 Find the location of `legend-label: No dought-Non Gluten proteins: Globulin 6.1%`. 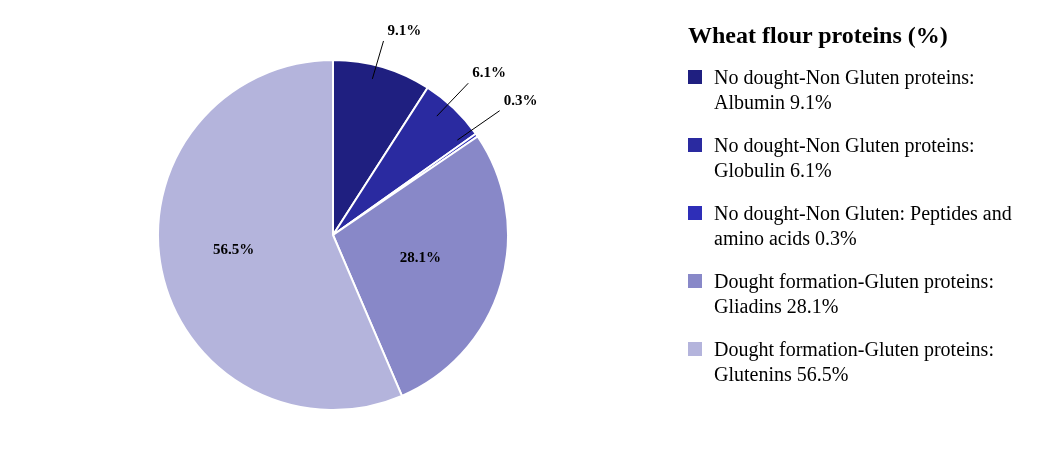

legend-label: No dought-Non Gluten proteins: Globulin 6.1% is located at coordinates (845, 158).